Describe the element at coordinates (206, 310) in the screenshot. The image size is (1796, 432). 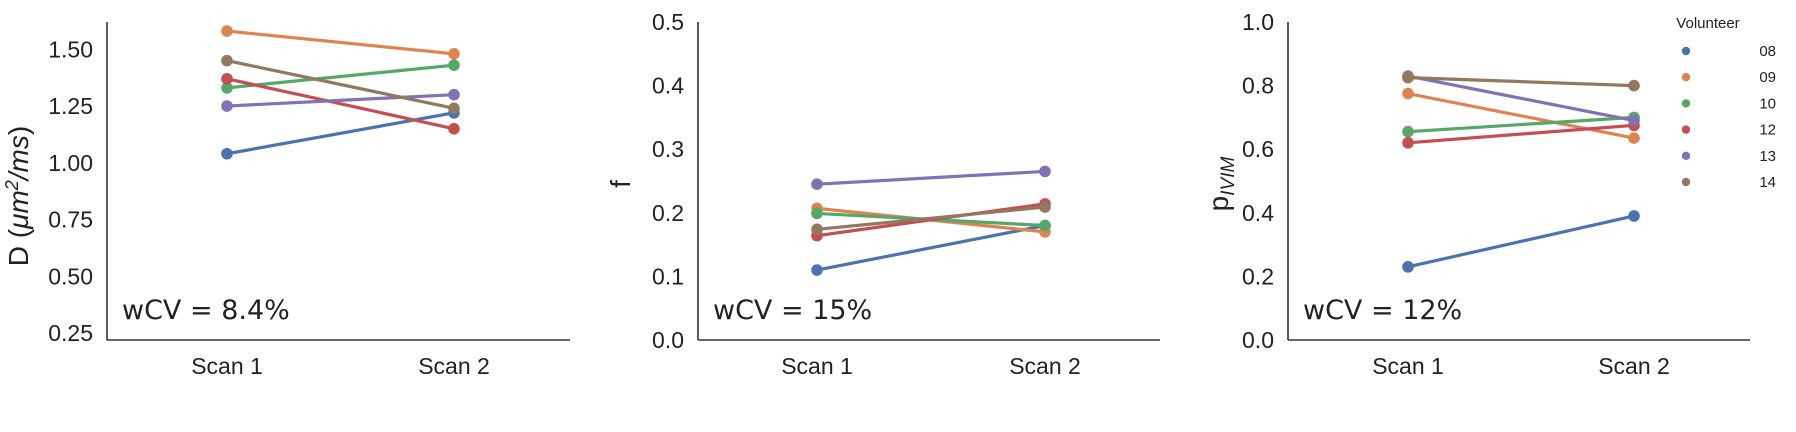
I see `wcv-annotation-d: wCV = 8.4%` at that location.